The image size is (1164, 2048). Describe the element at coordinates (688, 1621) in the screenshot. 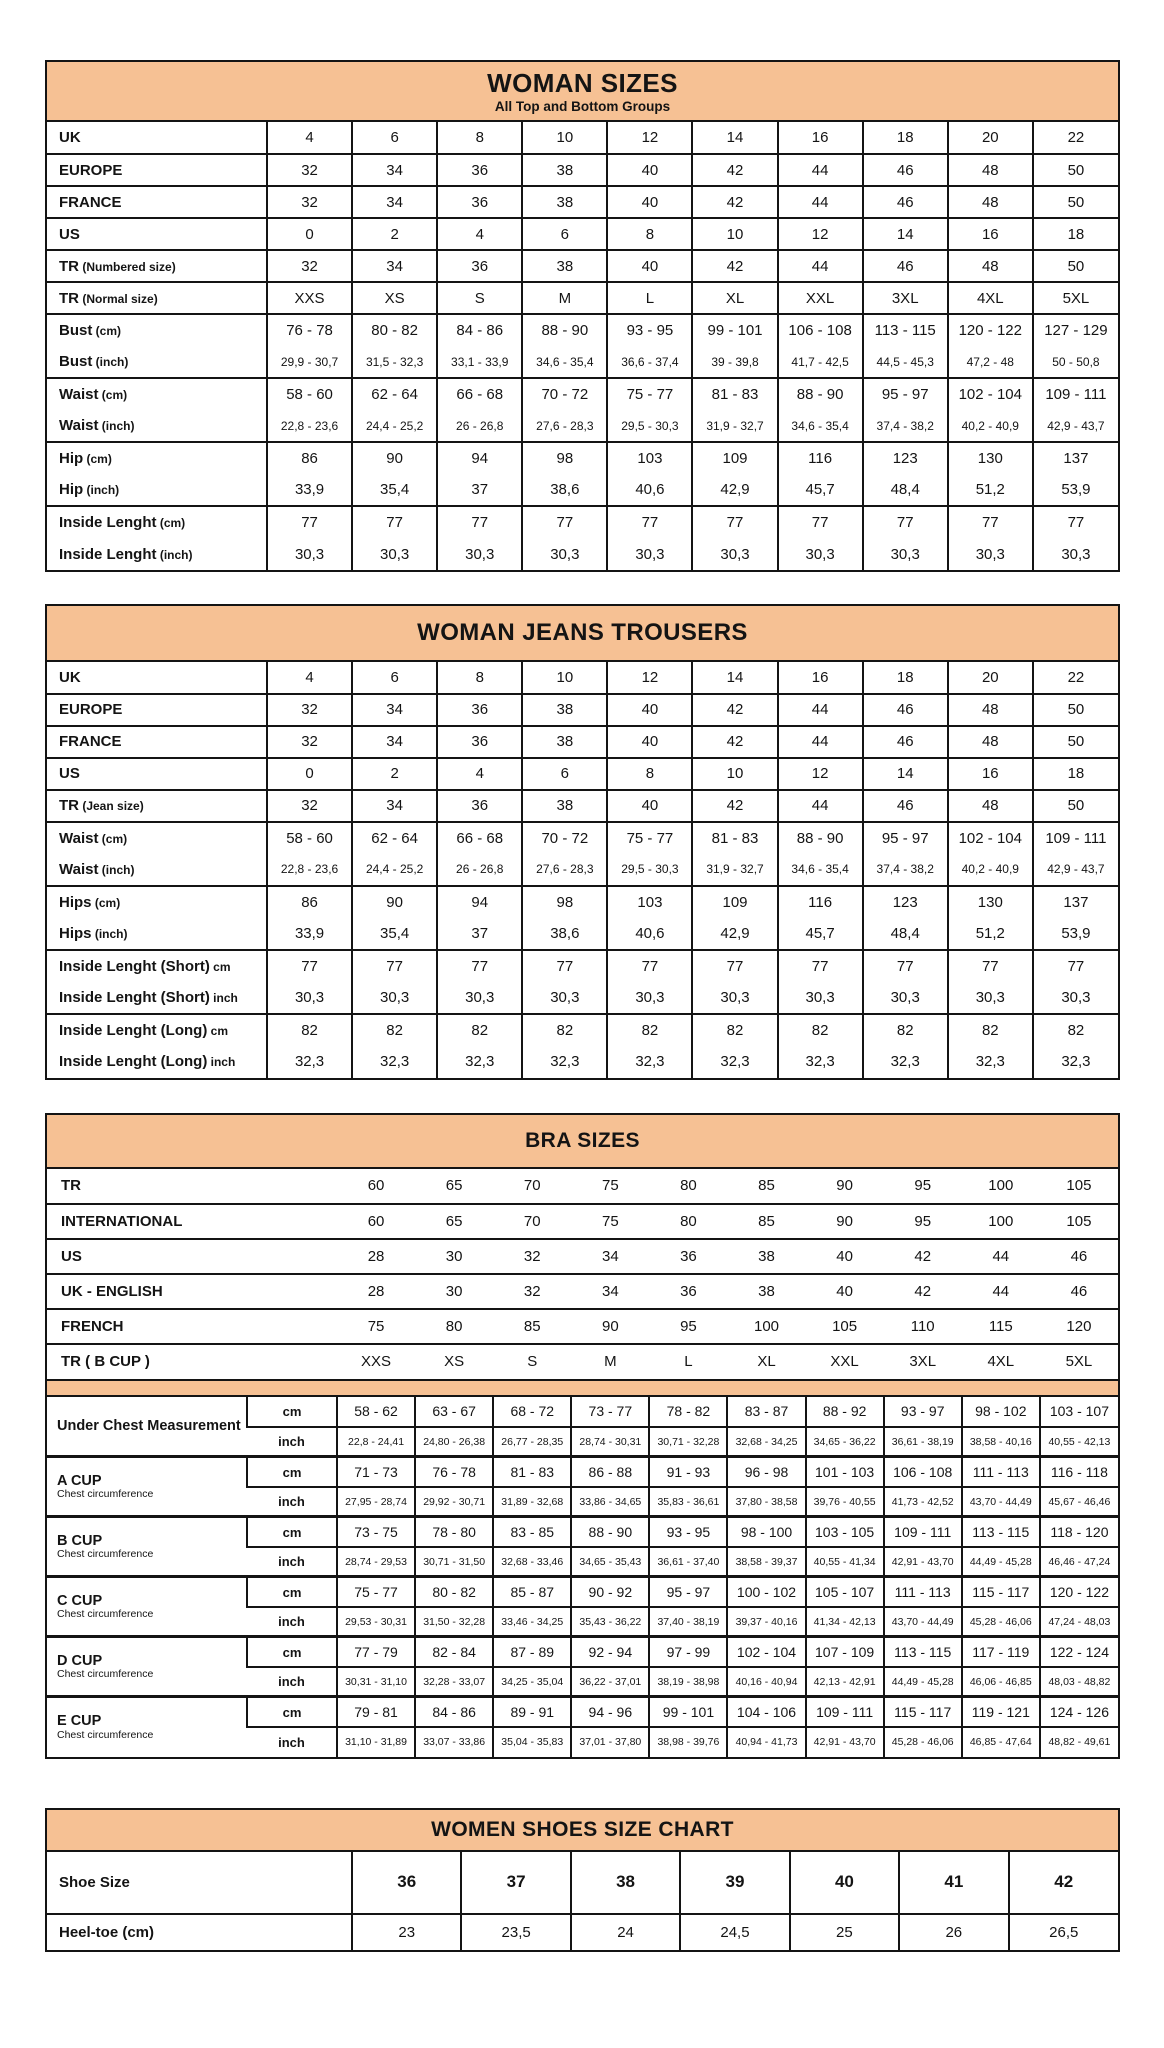

I see `size-cell: 37,40 - 38,19` at that location.